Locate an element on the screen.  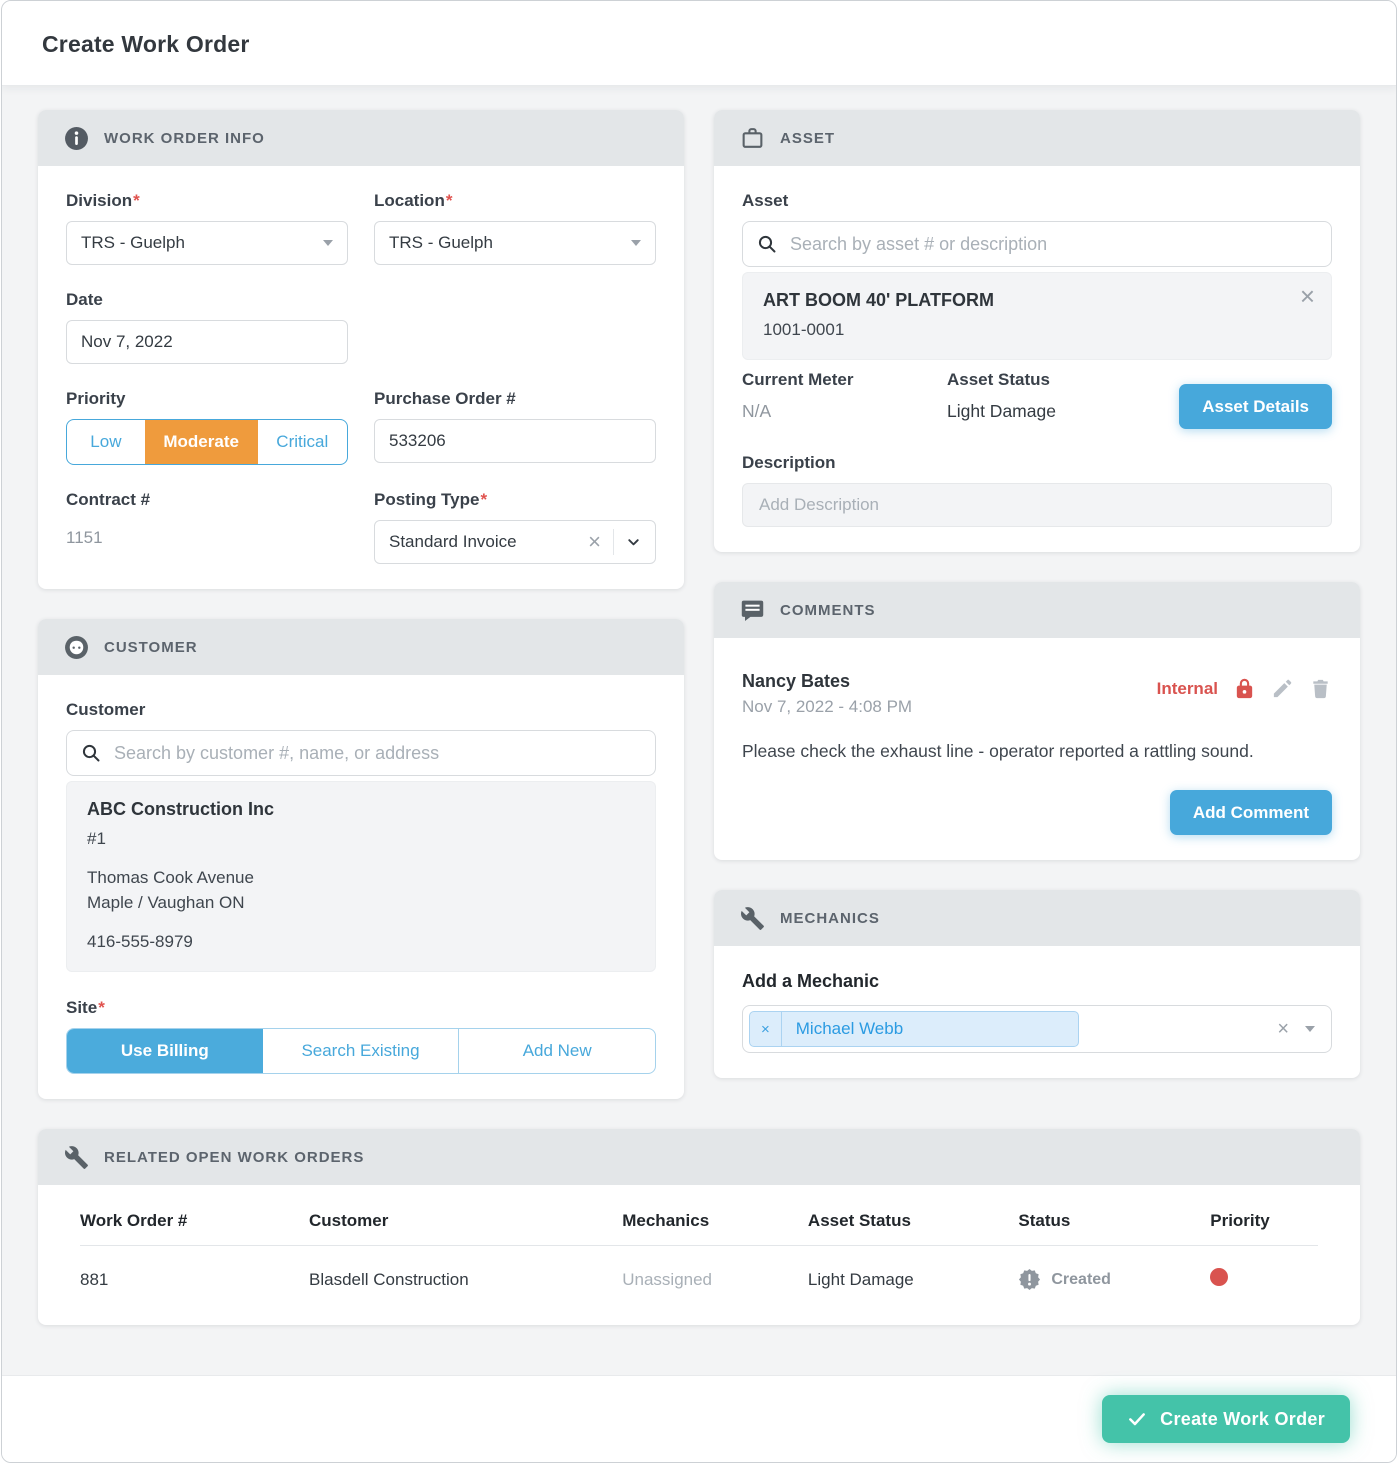
mechanic-name: Michael Webb is located at coordinates (849, 1028).